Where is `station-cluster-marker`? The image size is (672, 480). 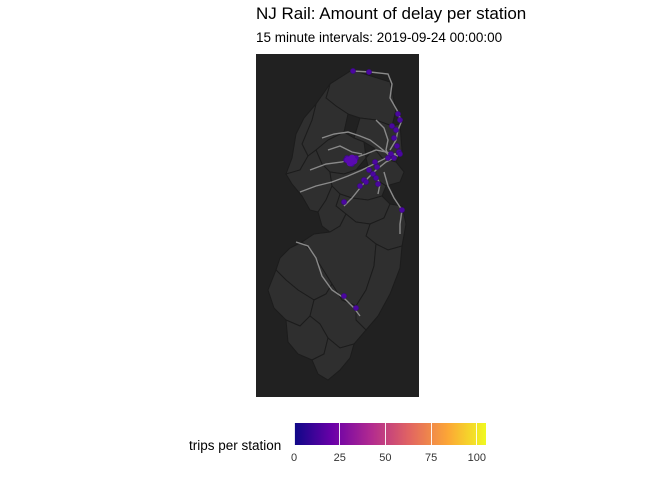
station-cluster-marker is located at coordinates (354, 161).